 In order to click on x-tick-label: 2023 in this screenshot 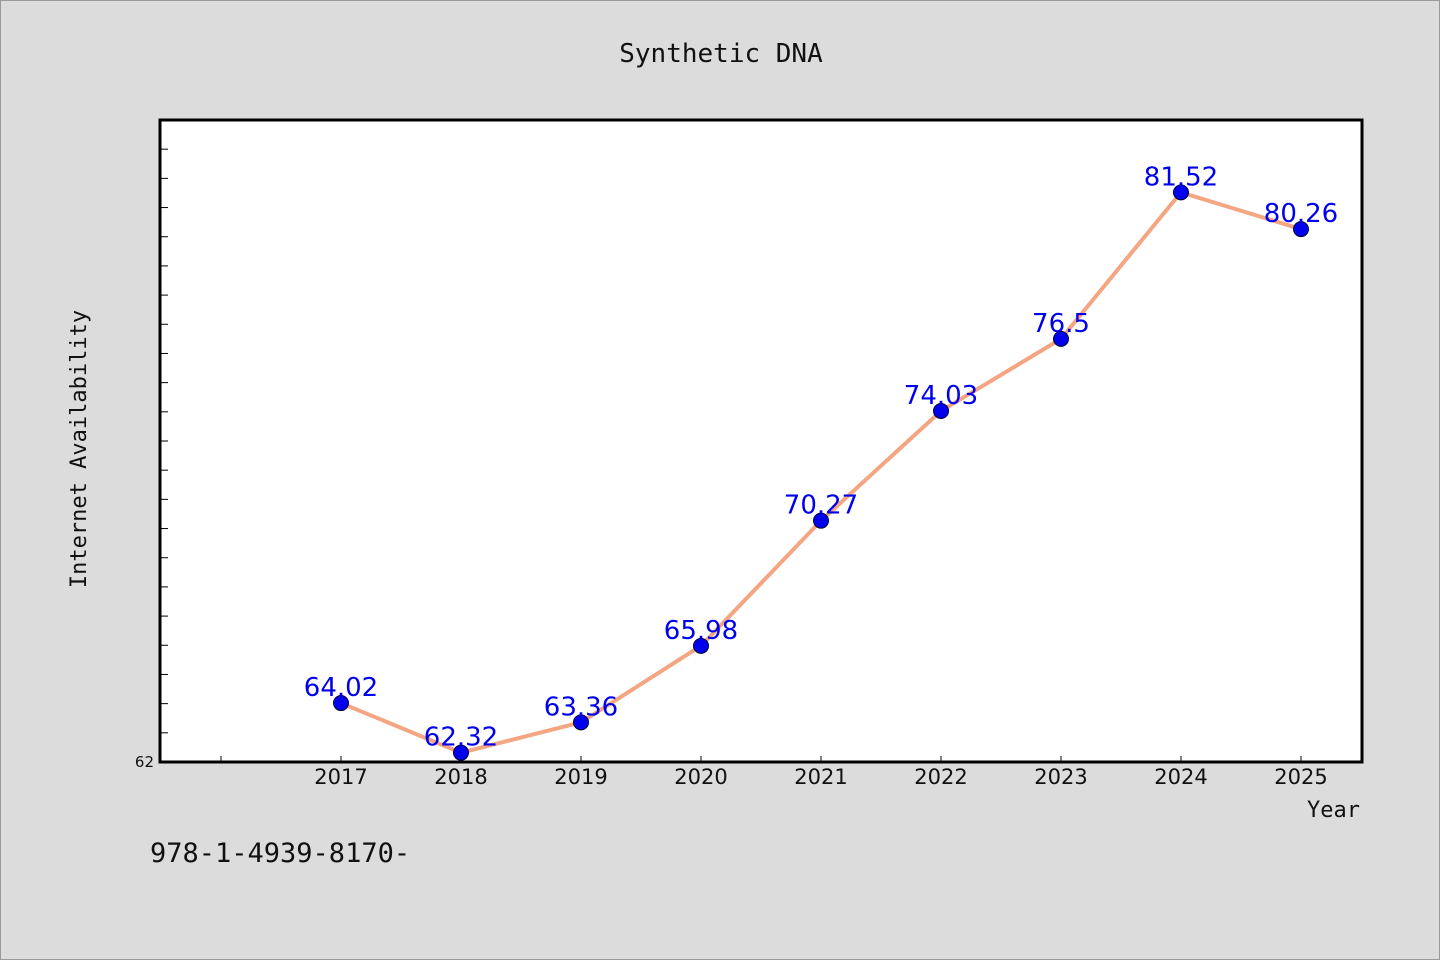, I will do `click(1060, 777)`.